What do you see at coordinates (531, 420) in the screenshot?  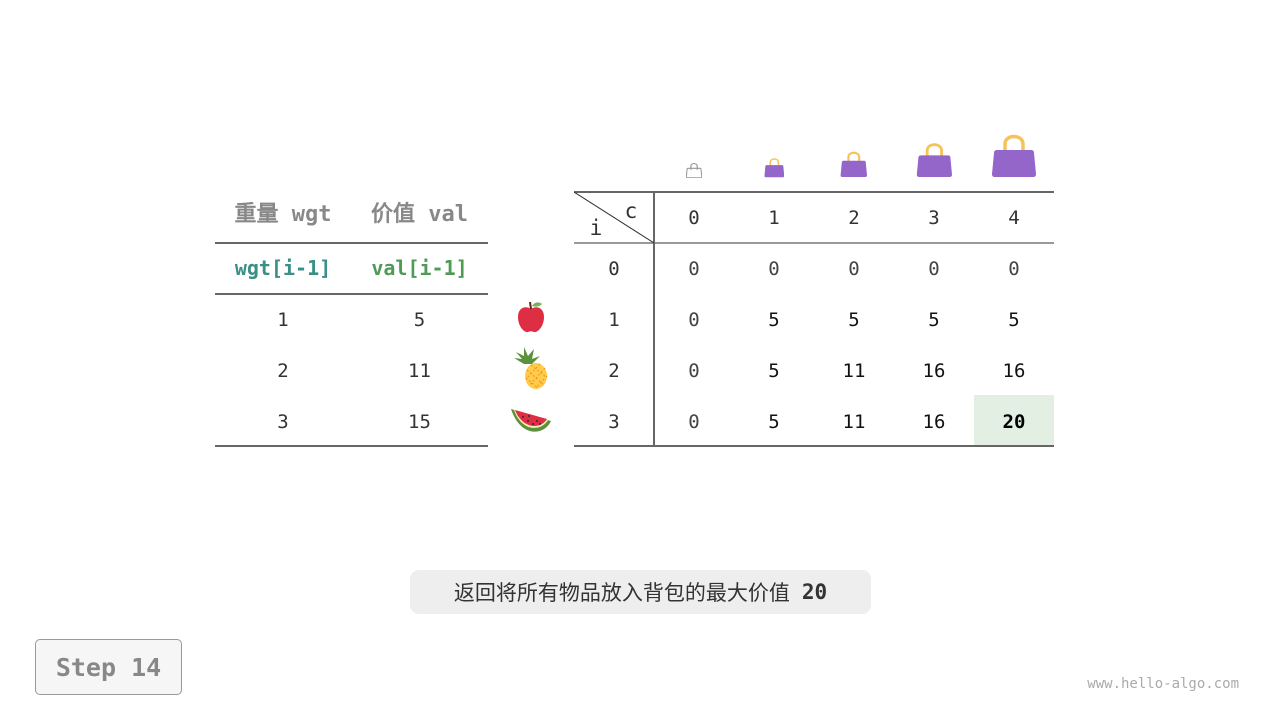 I see `watermelon-icon` at bounding box center [531, 420].